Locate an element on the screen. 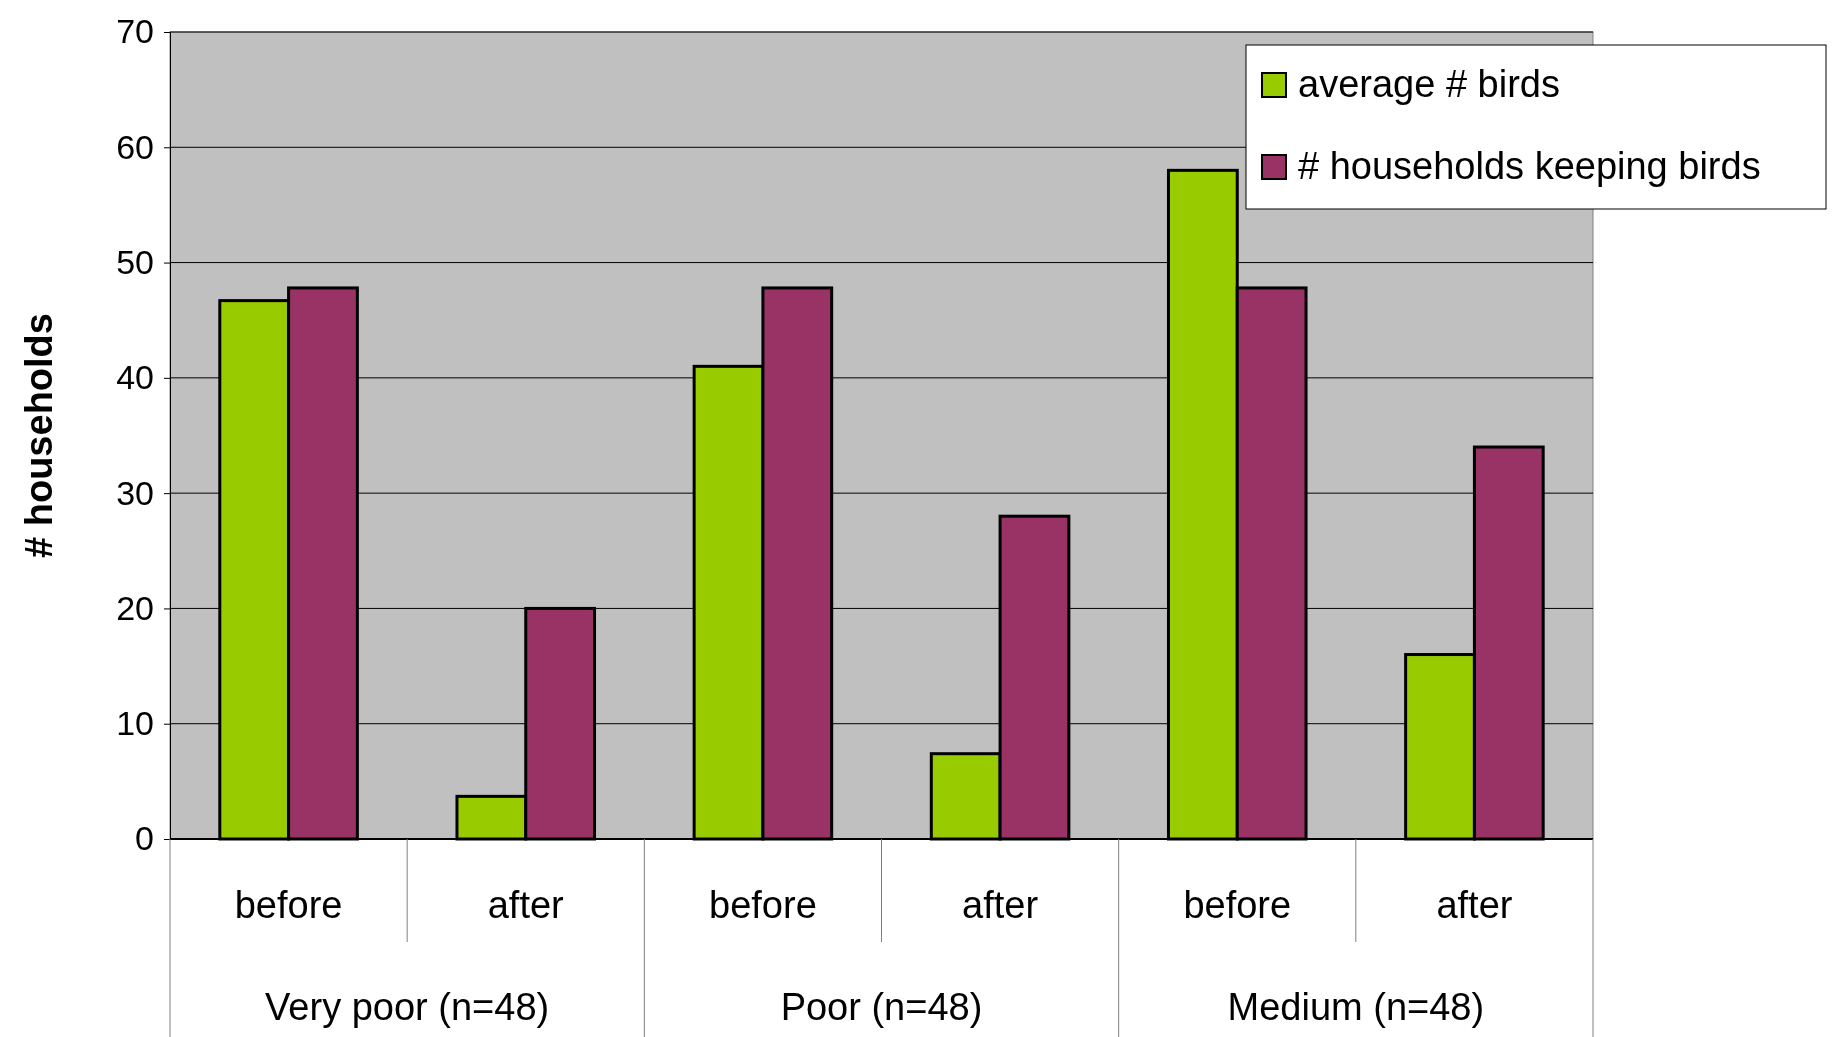  text: Very poor (n=48) is located at coordinates (407, 1007).